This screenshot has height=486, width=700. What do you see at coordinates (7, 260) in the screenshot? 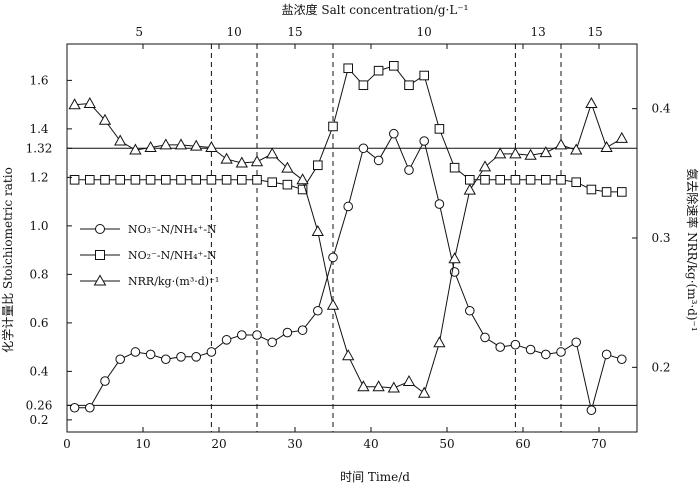
I see `y-left-axis-title: 化学计量比 Stoichiometric ratio` at bounding box center [7, 260].